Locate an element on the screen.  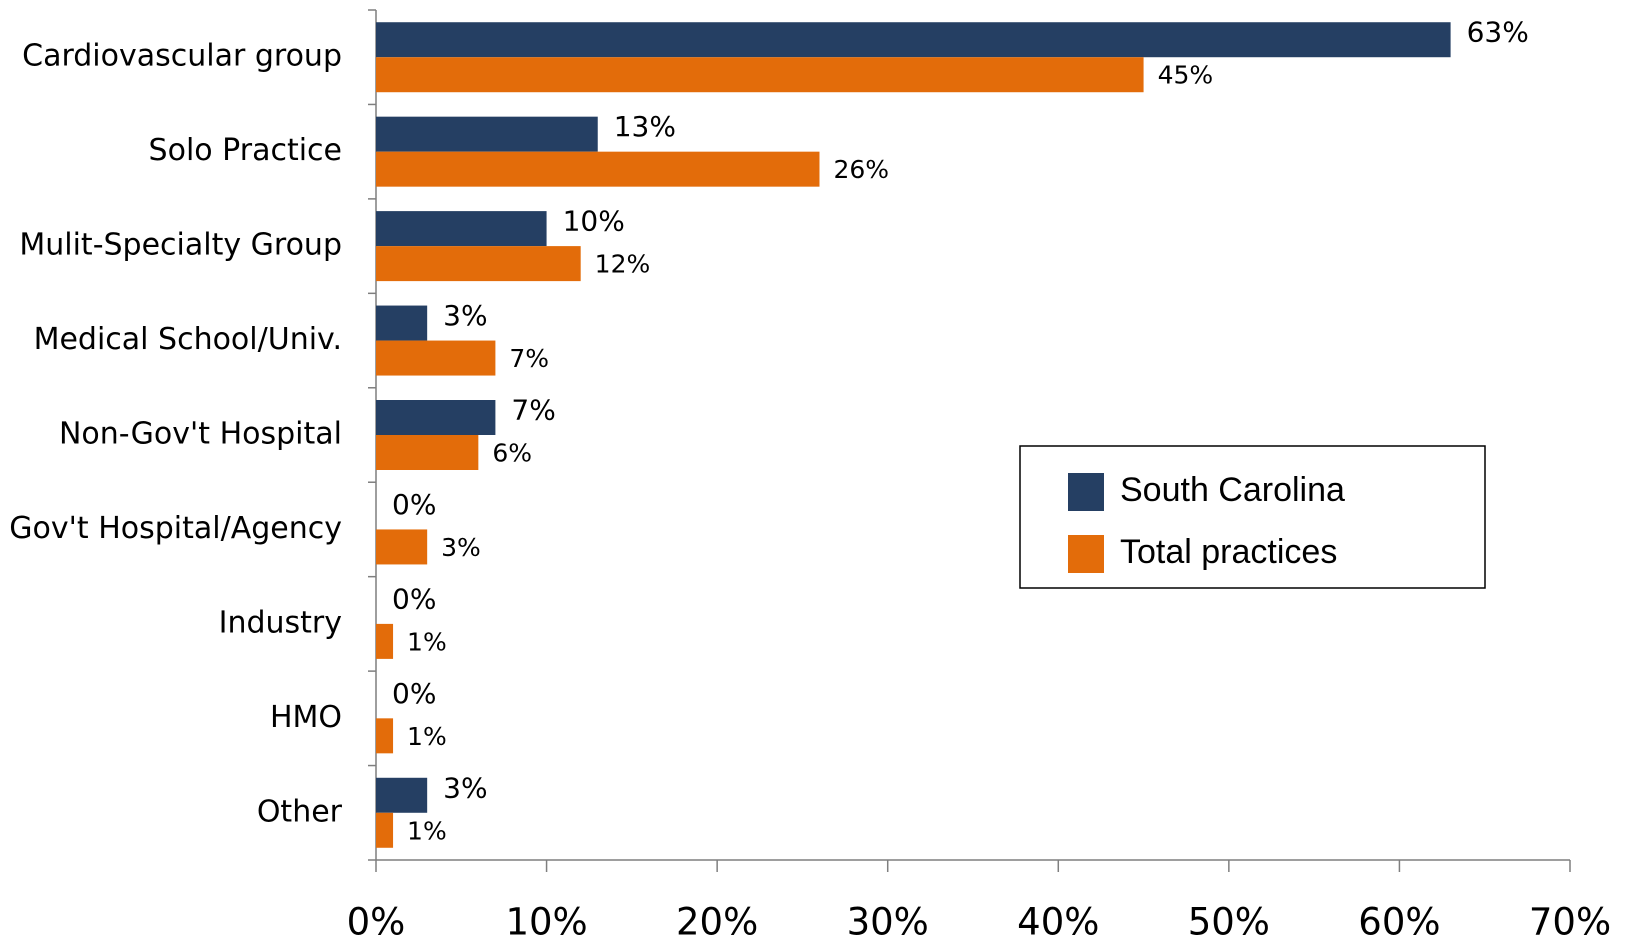
x-tick-label: 70% is located at coordinates (1570, 921).